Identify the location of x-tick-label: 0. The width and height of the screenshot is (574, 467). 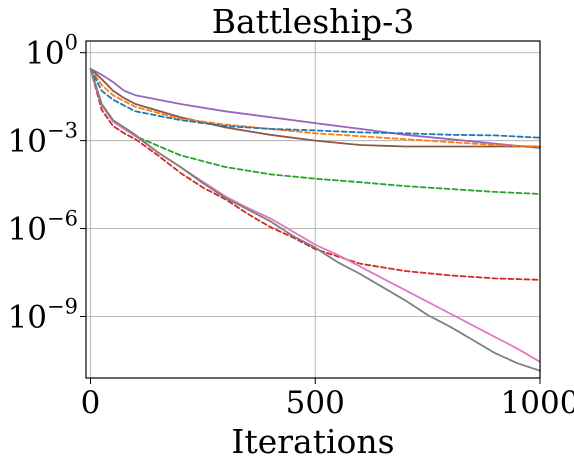
(91, 403).